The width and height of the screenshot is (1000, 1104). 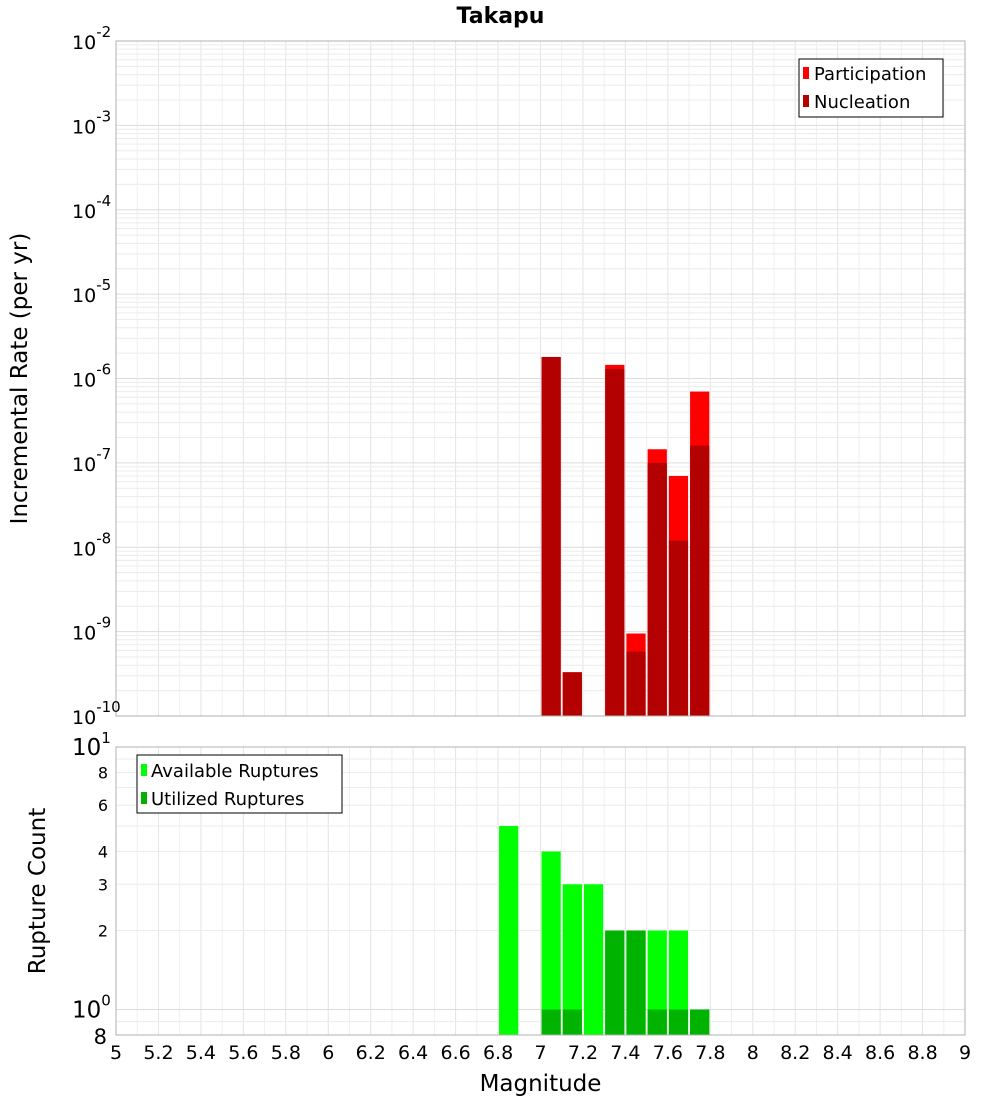 I want to click on x-tick-label: 5.4, so click(x=201, y=1053).